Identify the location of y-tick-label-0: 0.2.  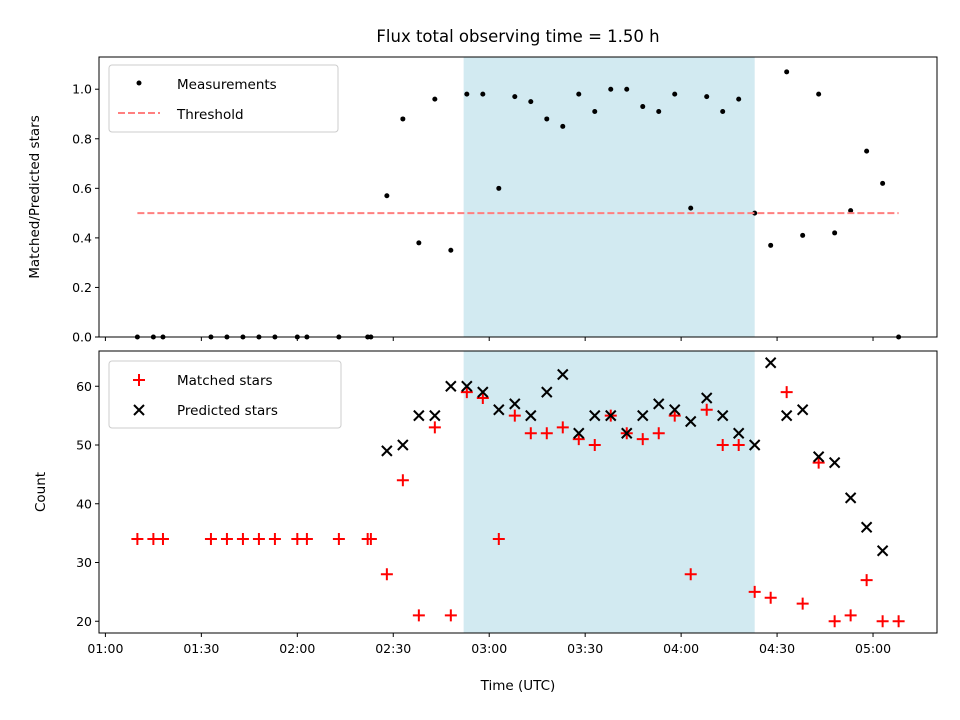
(82, 287).